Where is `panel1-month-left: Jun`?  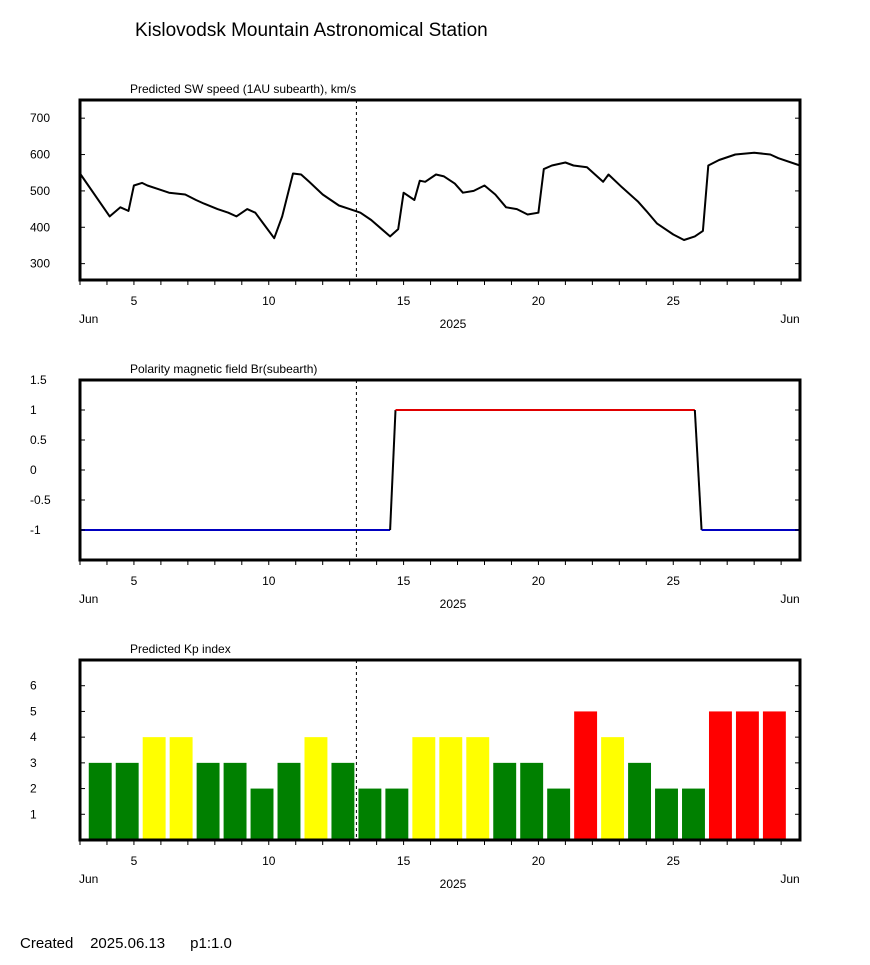 panel1-month-left: Jun is located at coordinates (88, 319).